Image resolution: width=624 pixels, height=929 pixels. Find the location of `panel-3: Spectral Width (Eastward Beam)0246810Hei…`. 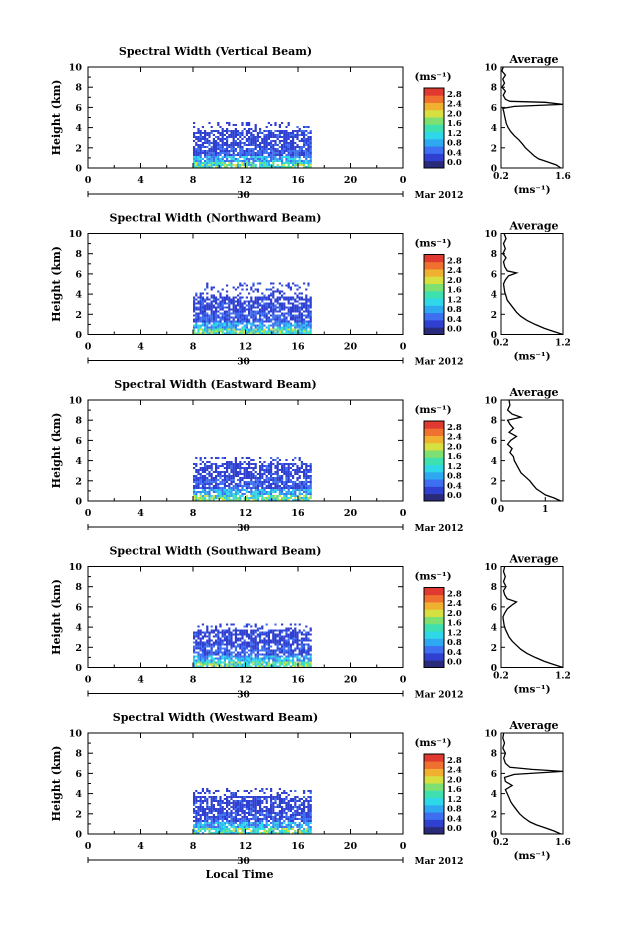

panel-3: Spectral Width (Eastward Beam)0246810Hei… is located at coordinates (307, 456).